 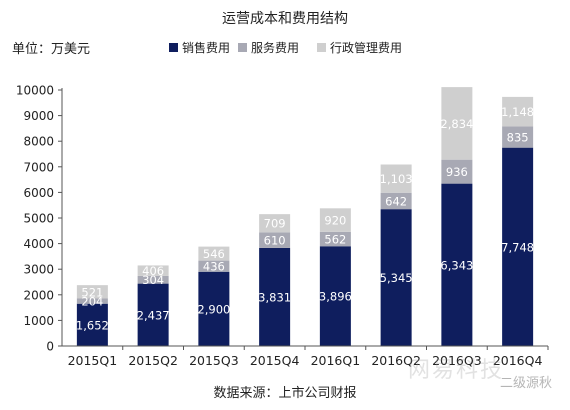 What do you see at coordinates (396, 360) in the screenshot?
I see `x-tick-label: 2016Q2` at bounding box center [396, 360].